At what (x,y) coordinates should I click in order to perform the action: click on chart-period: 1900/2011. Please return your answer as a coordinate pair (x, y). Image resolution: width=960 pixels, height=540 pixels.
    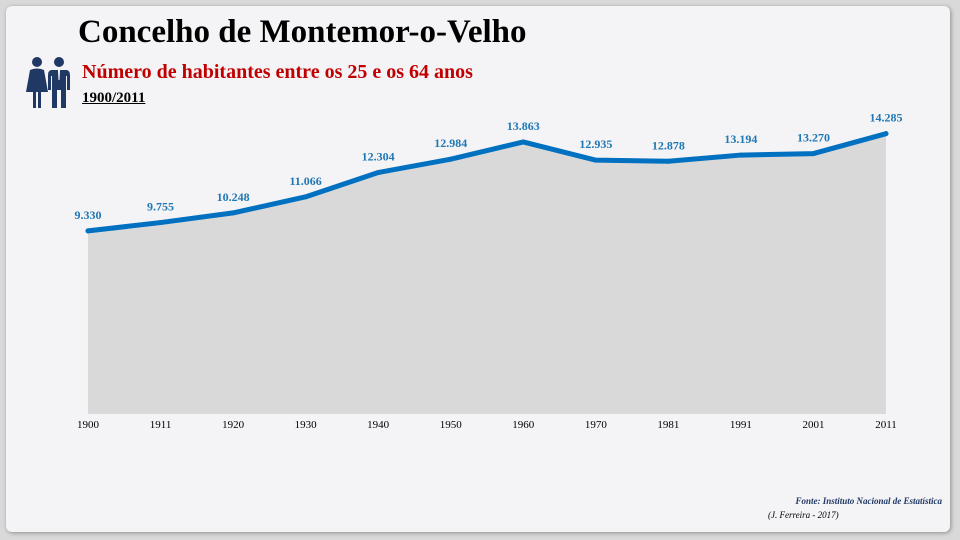
    Looking at the image, I should click on (114, 98).